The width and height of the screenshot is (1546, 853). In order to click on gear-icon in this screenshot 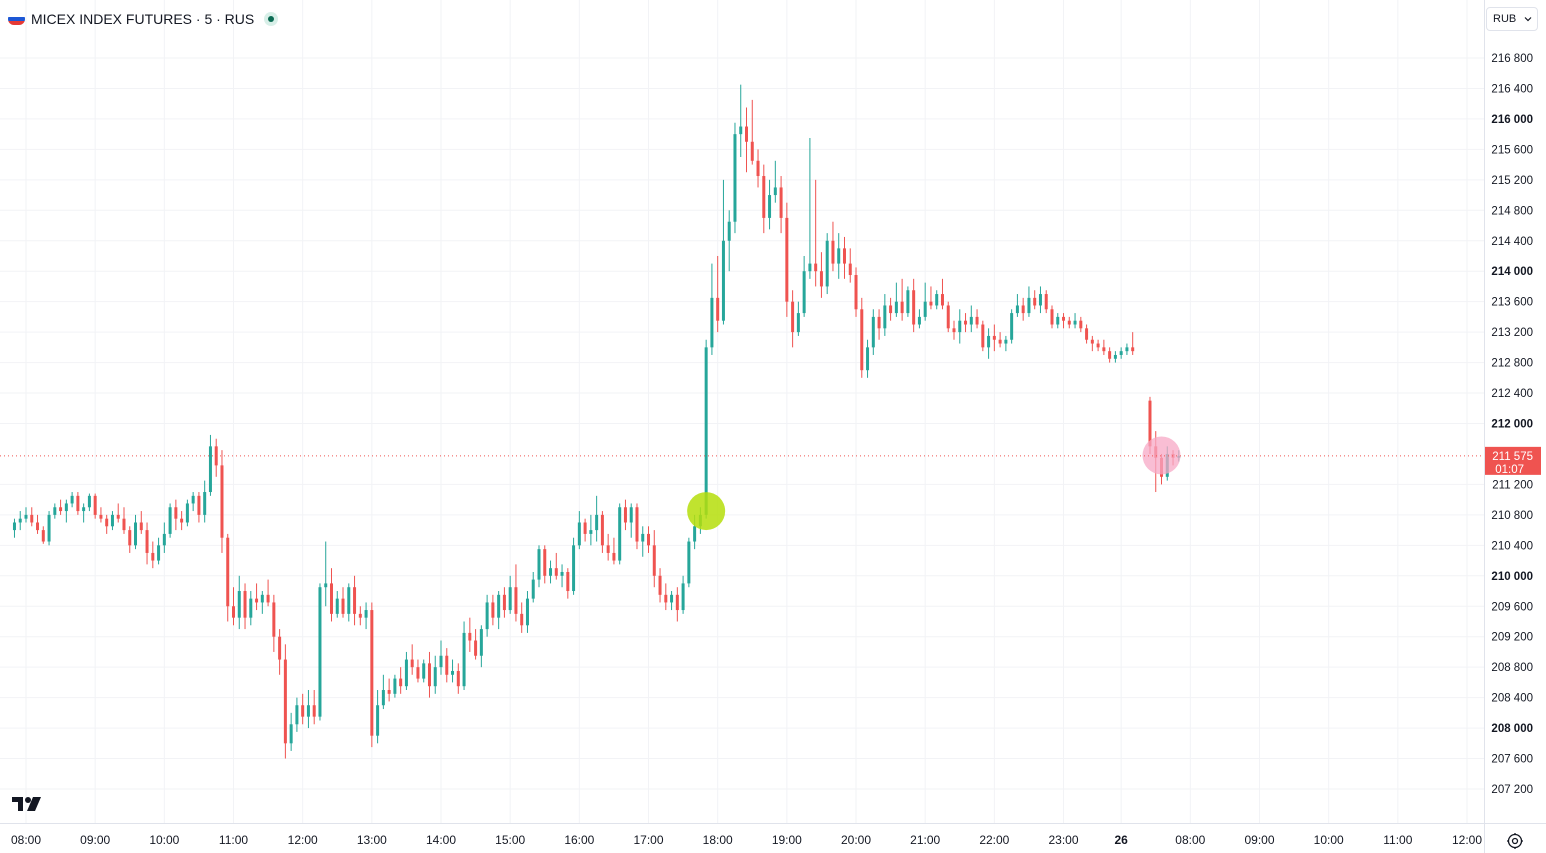, I will do `click(1515, 841)`.